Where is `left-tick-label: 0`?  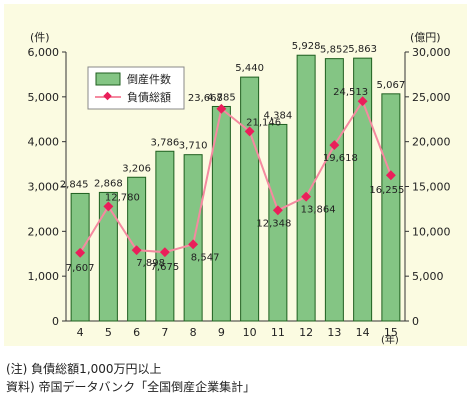 left-tick-label: 0 is located at coordinates (55, 321).